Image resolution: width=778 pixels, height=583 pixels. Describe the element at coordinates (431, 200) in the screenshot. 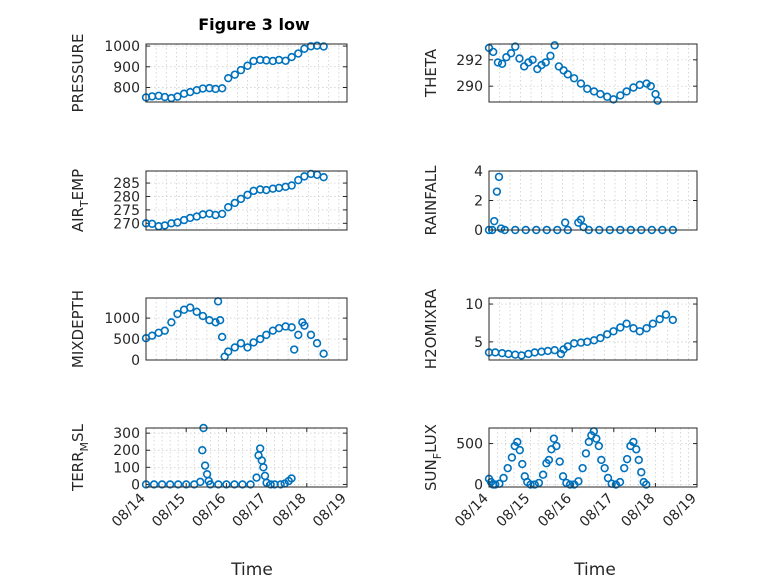

I see `y-axis-label: RAINFALL` at that location.